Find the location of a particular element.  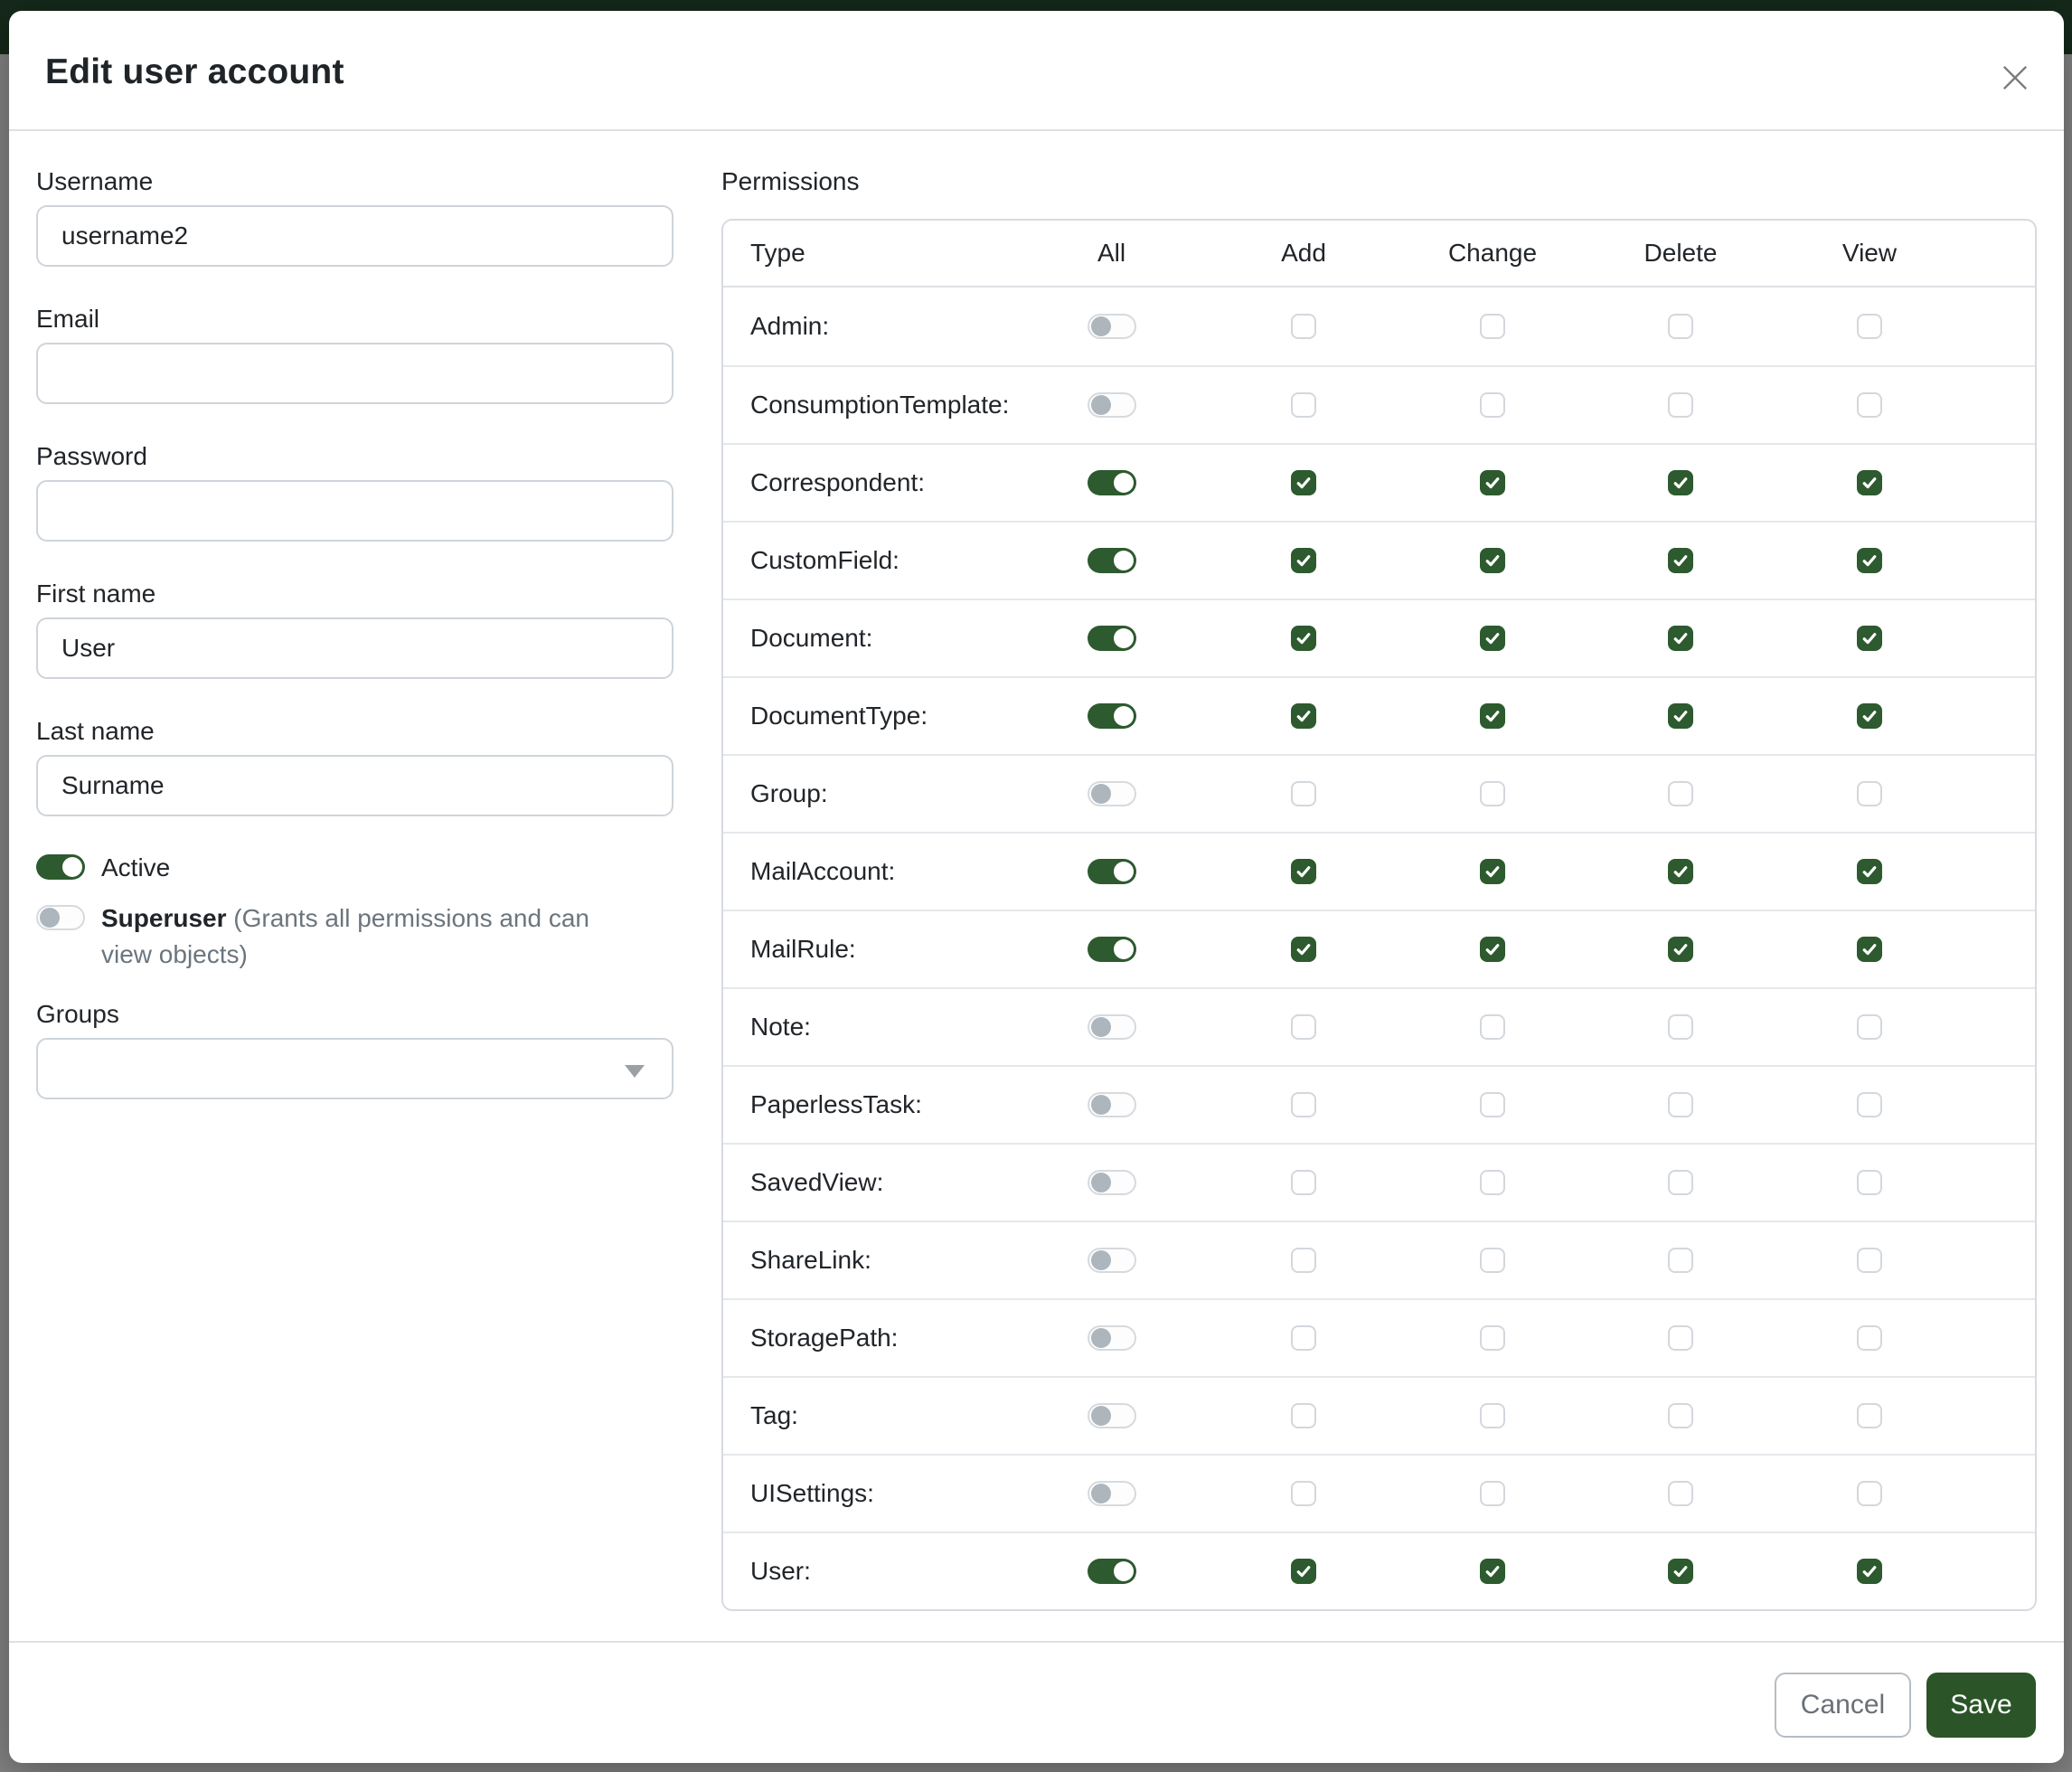

email-input is located at coordinates (354, 373).